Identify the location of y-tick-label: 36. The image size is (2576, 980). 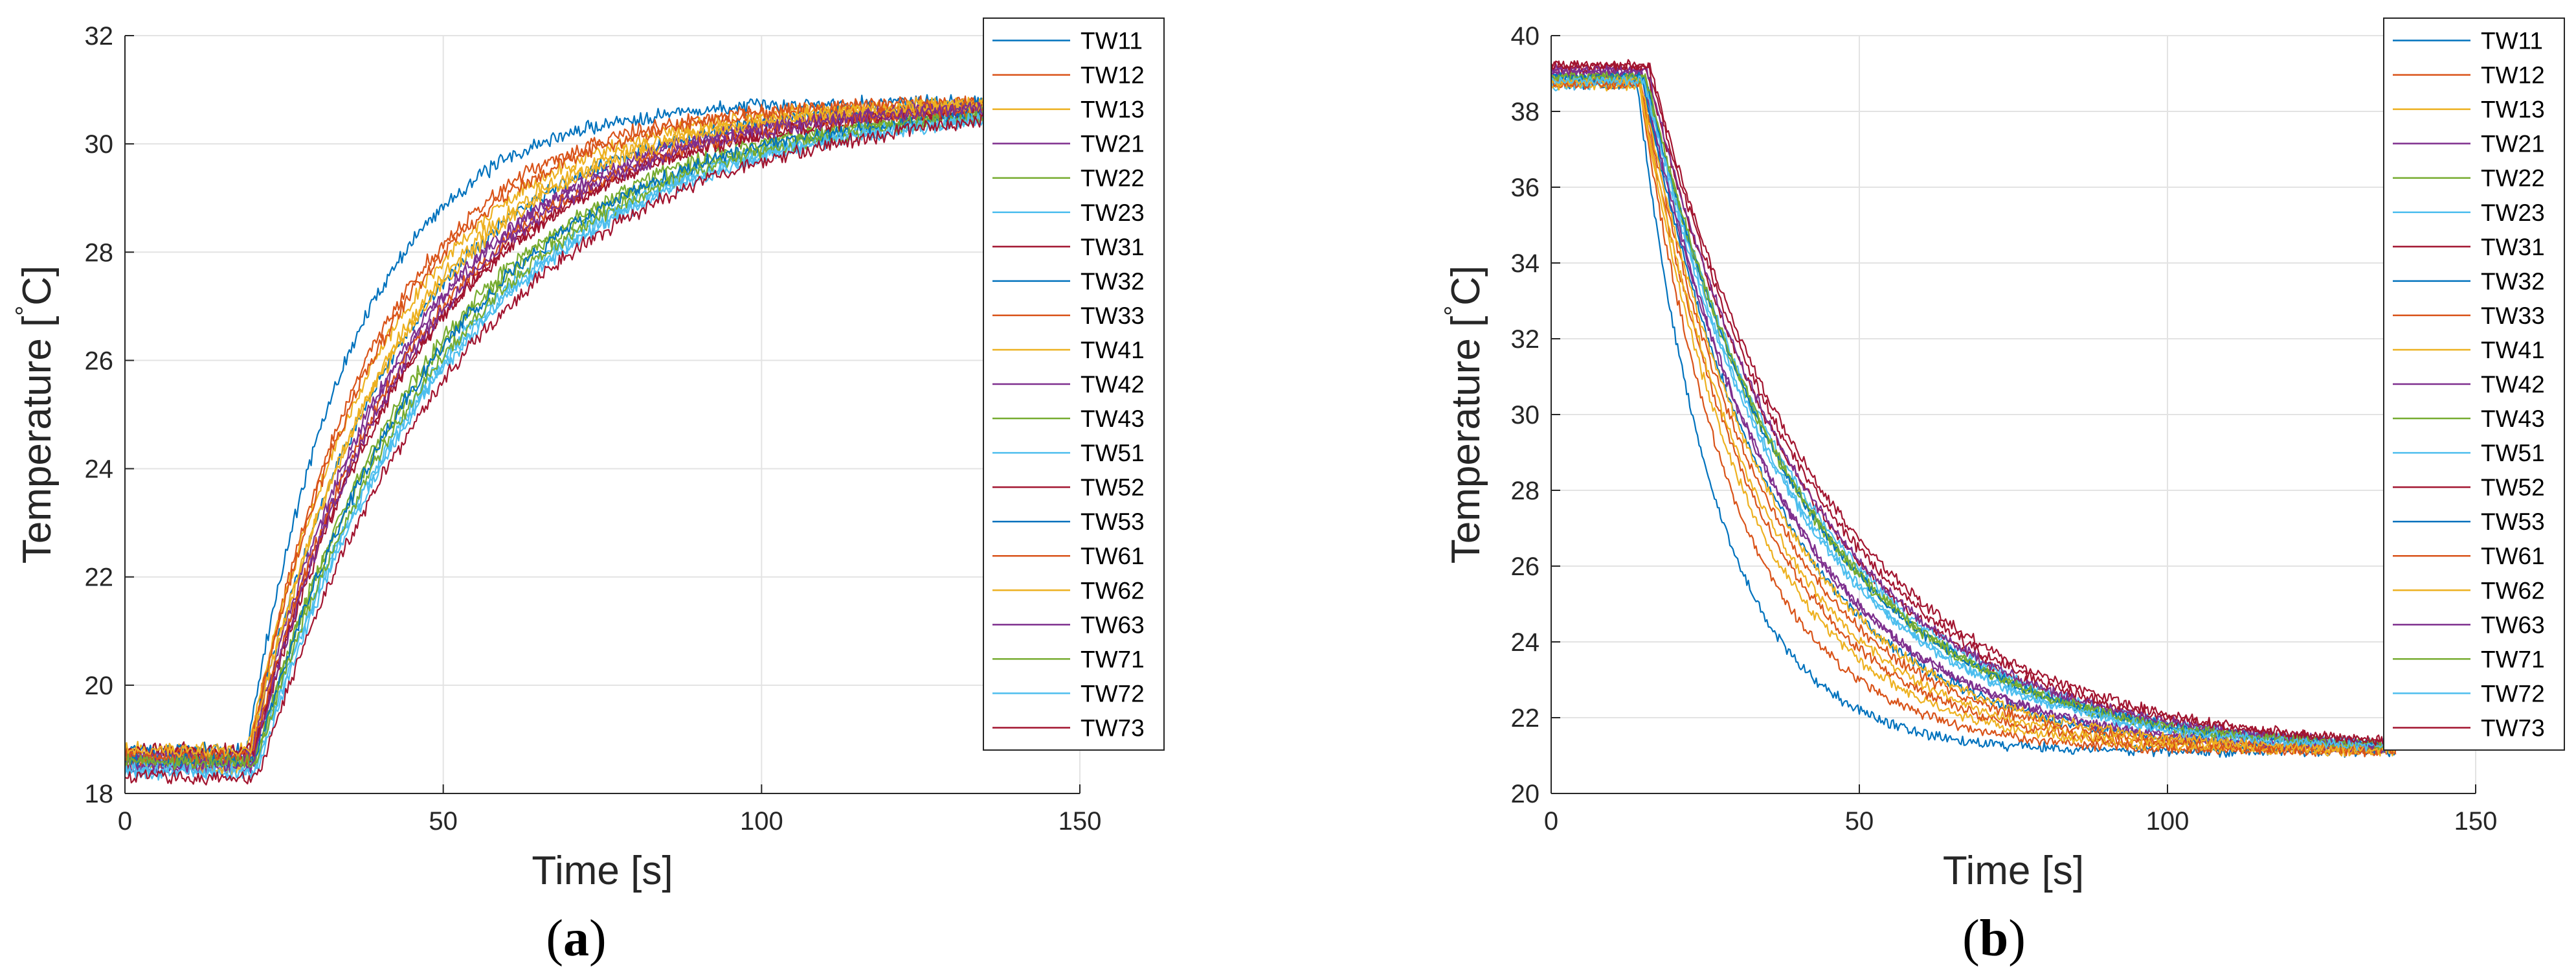
(1525, 188).